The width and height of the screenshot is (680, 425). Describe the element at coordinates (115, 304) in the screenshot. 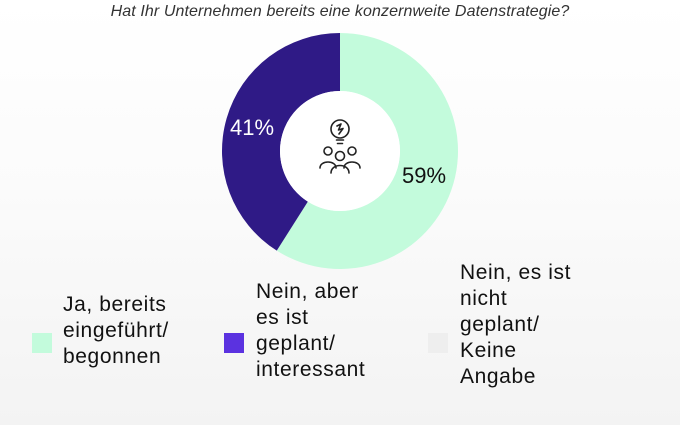

I see `legend-line: Ja, bereits` at that location.